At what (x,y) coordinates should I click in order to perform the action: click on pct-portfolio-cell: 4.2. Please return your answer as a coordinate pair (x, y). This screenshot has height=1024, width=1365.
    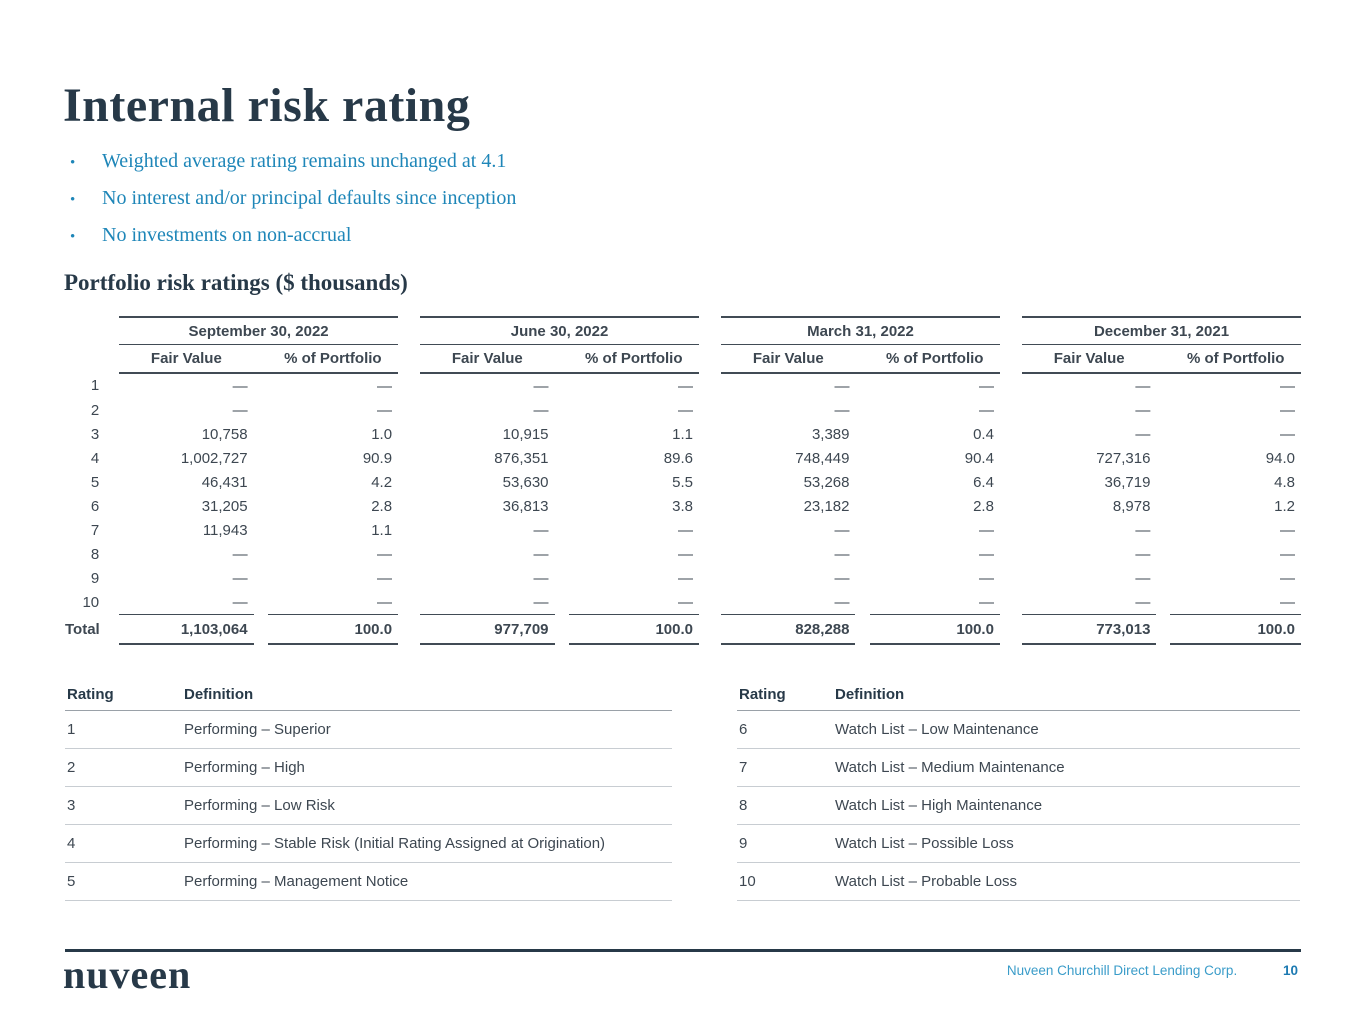
    Looking at the image, I should click on (382, 482).